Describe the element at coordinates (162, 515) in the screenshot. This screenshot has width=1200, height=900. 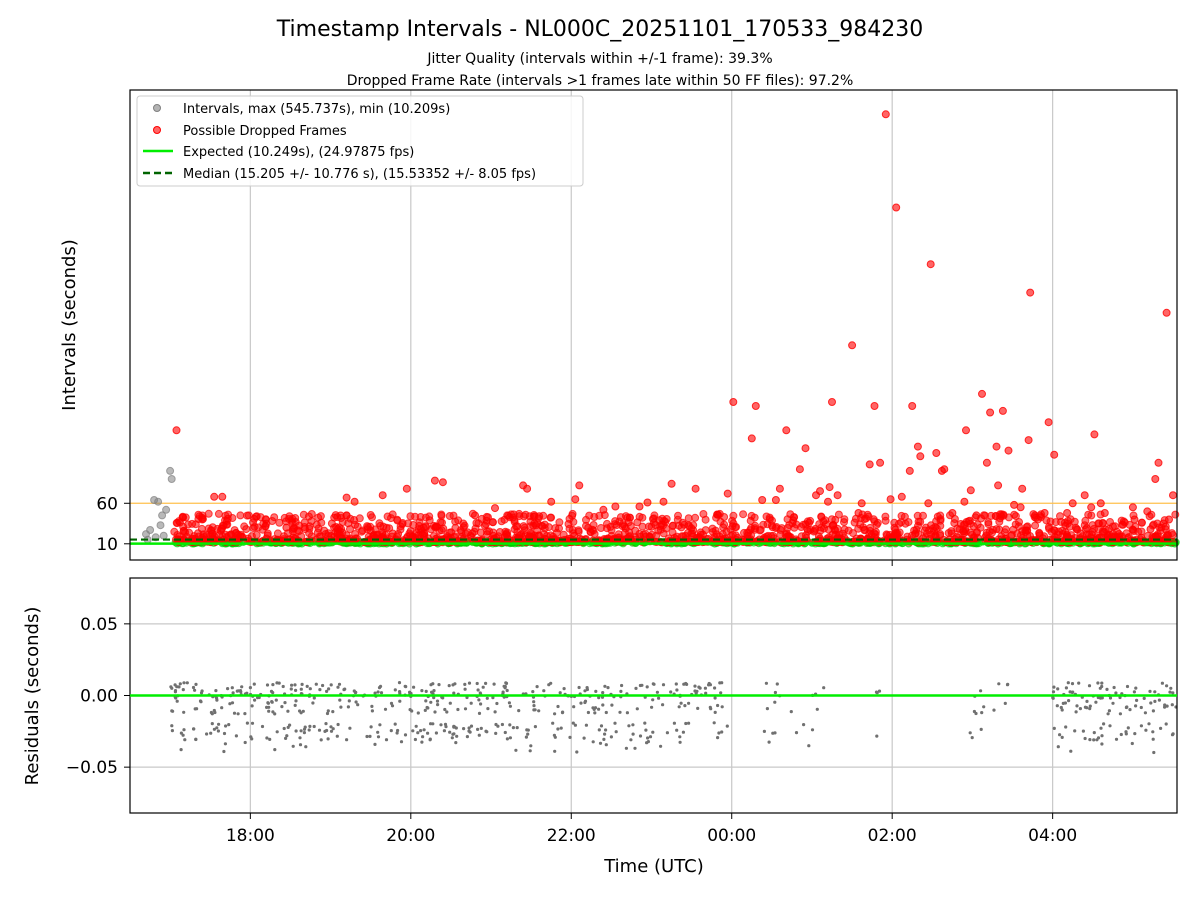
I see `interval-point` at that location.